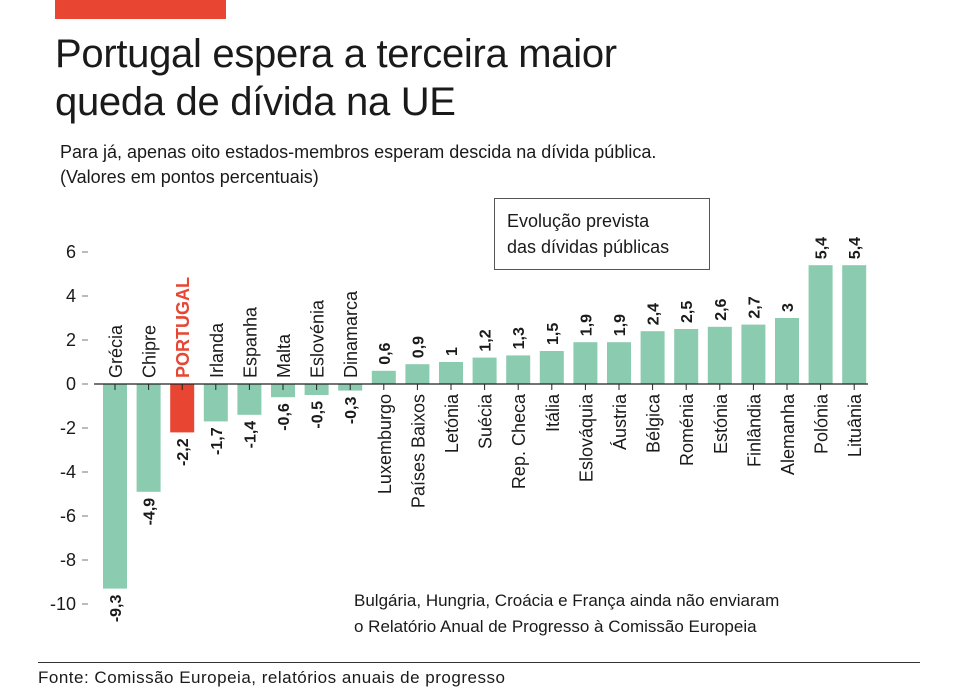  What do you see at coordinates (418, 347) in the screenshot?
I see `value-label: 0,9` at bounding box center [418, 347].